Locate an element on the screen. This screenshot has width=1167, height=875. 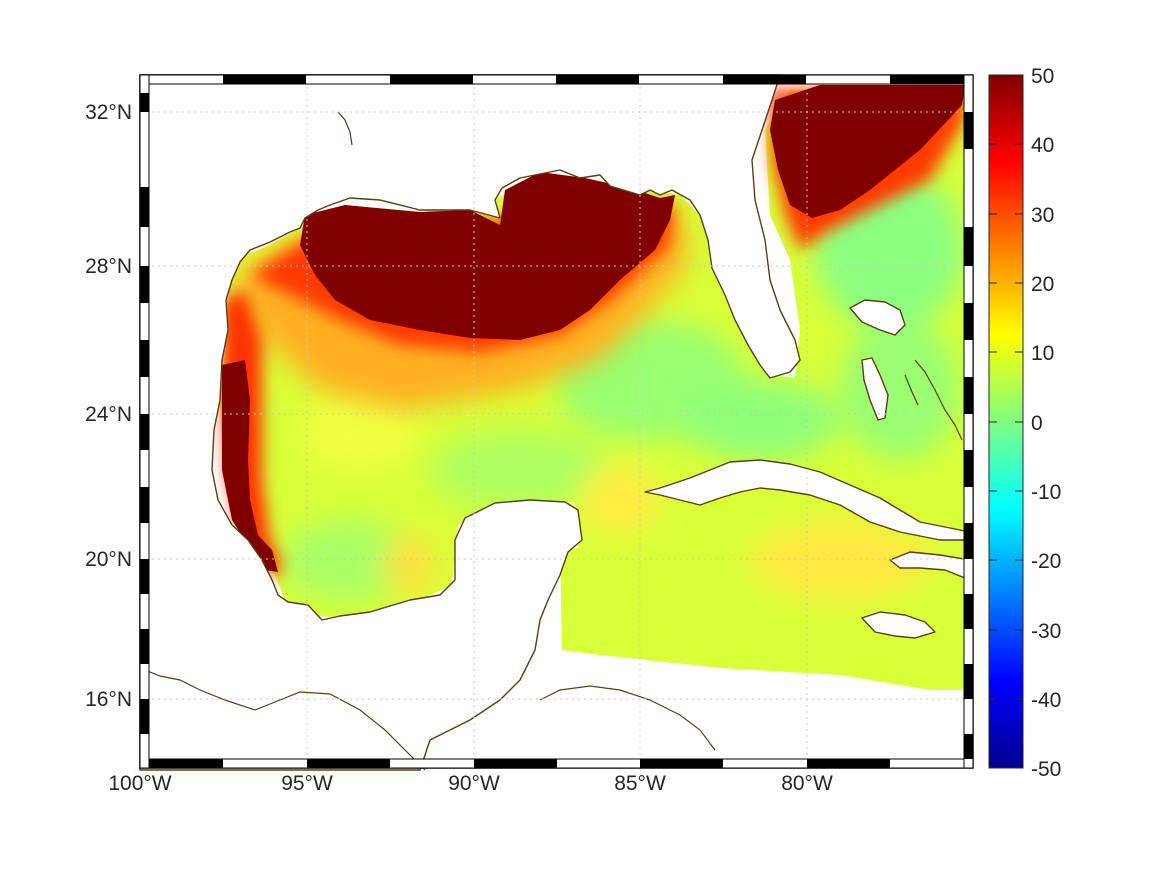
yellow-patch-west is located at coordinates (360, 430).